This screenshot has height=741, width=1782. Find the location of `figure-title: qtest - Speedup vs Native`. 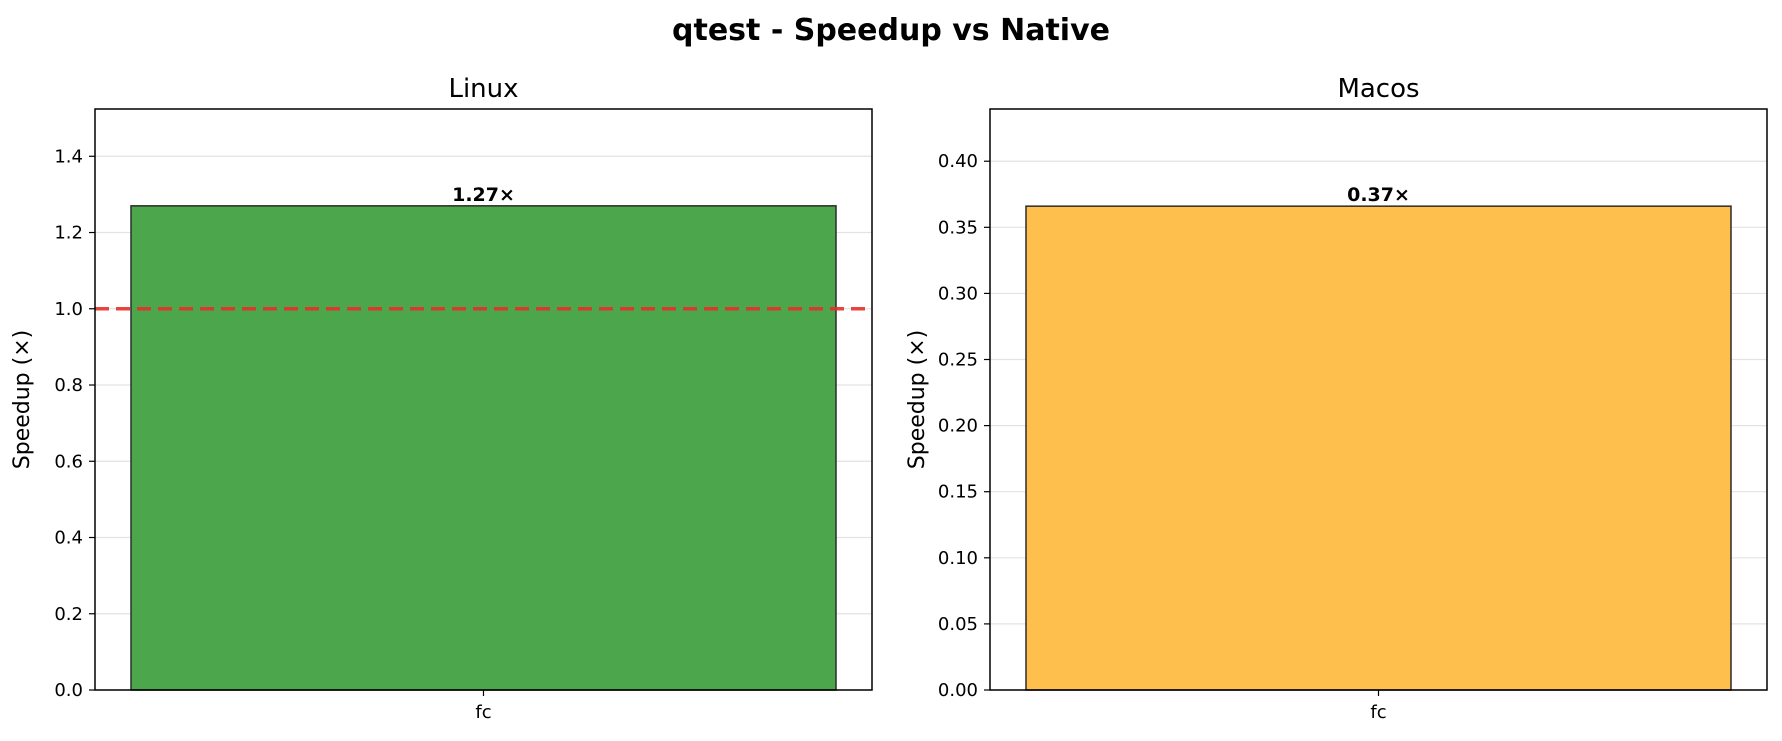

figure-title: qtest - Speedup vs Native is located at coordinates (891, 30).